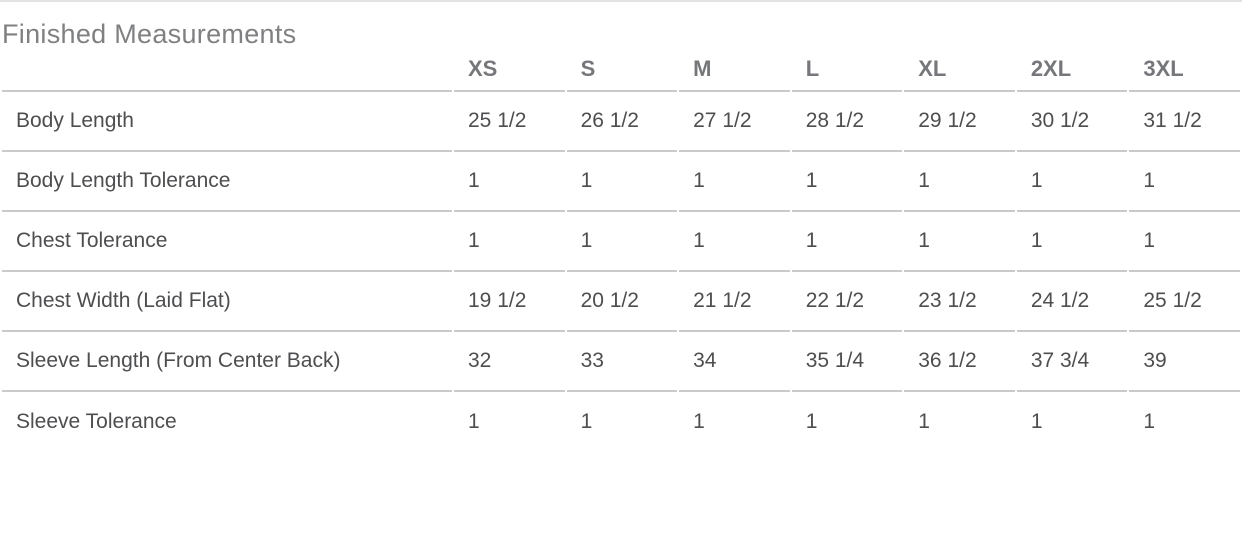  Describe the element at coordinates (847, 302) in the screenshot. I see `measurement-cell: 22 1/2` at that location.